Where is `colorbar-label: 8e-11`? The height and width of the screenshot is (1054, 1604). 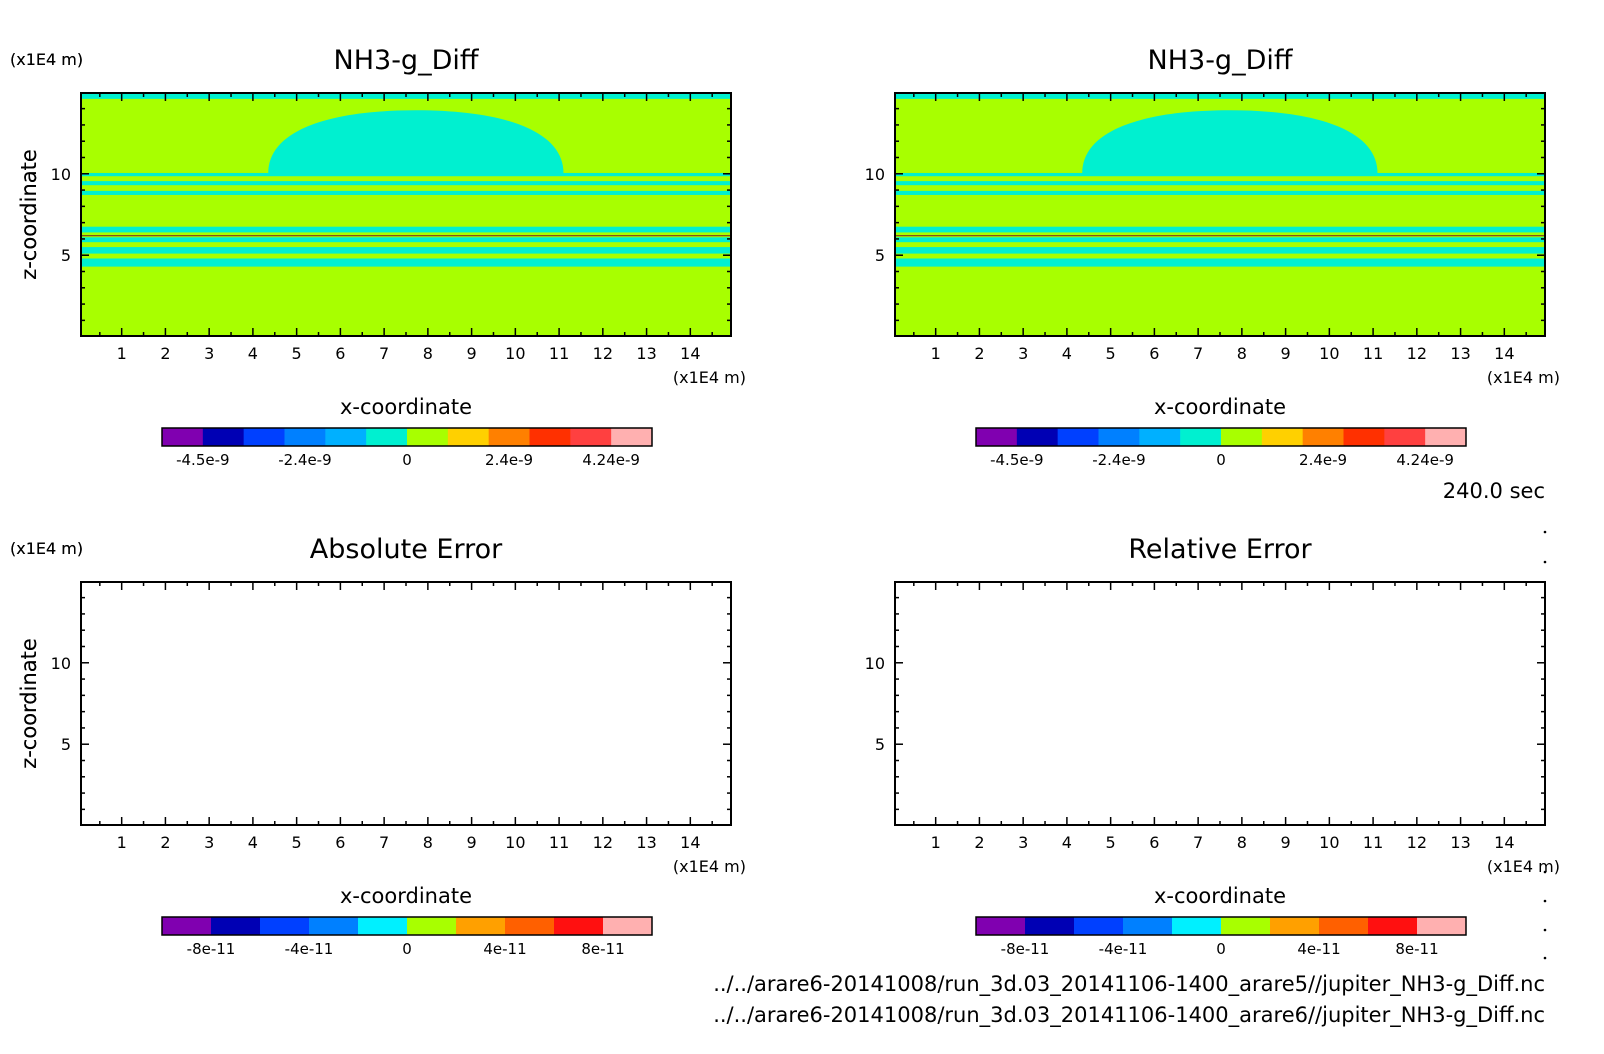 colorbar-label: 8e-11 is located at coordinates (602, 949).